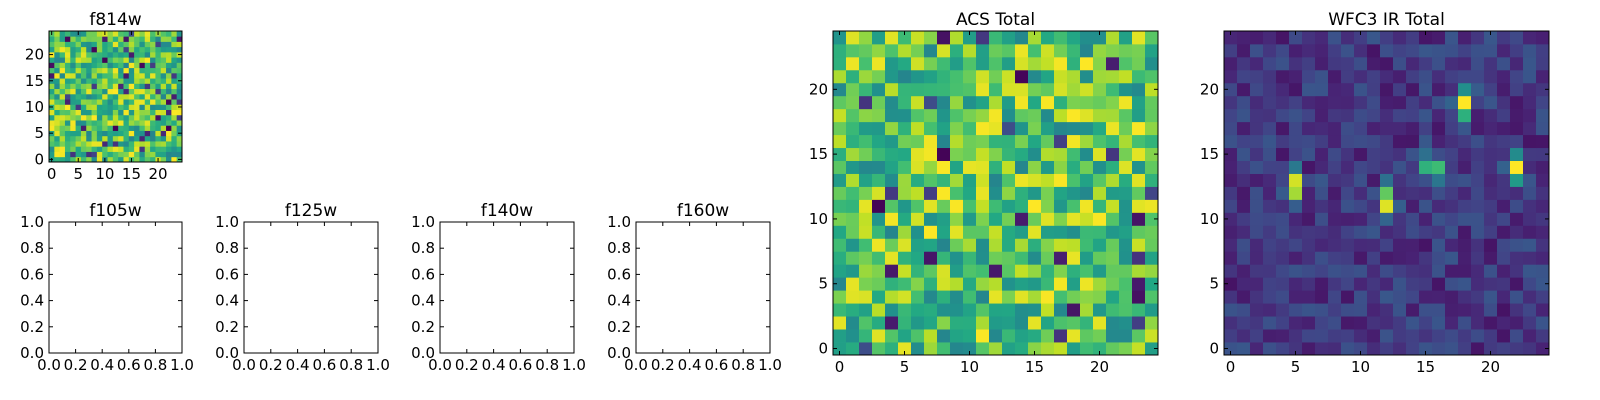 Image resolution: width=1600 pixels, height=400 pixels. Describe the element at coordinates (423, 248) in the screenshot. I see `y-tick-label: 0.8` at that location.